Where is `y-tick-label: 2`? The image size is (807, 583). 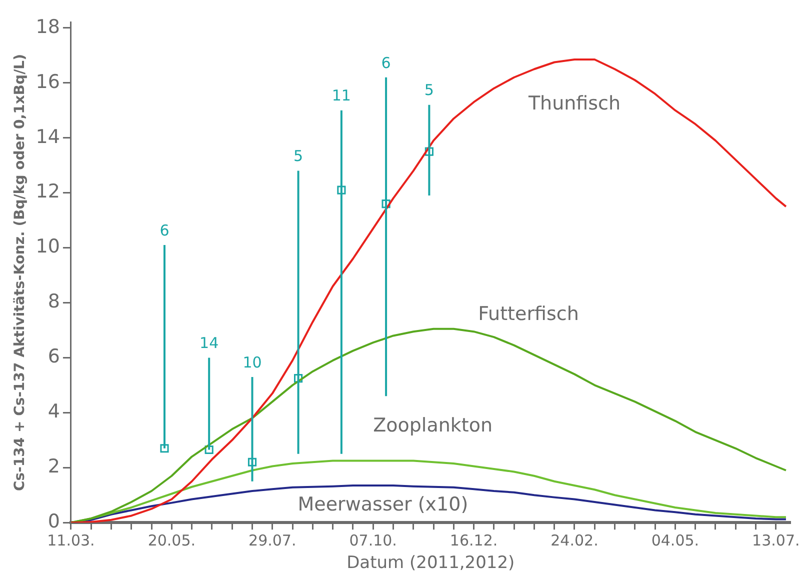 y-tick-label: 2 is located at coordinates (54, 467).